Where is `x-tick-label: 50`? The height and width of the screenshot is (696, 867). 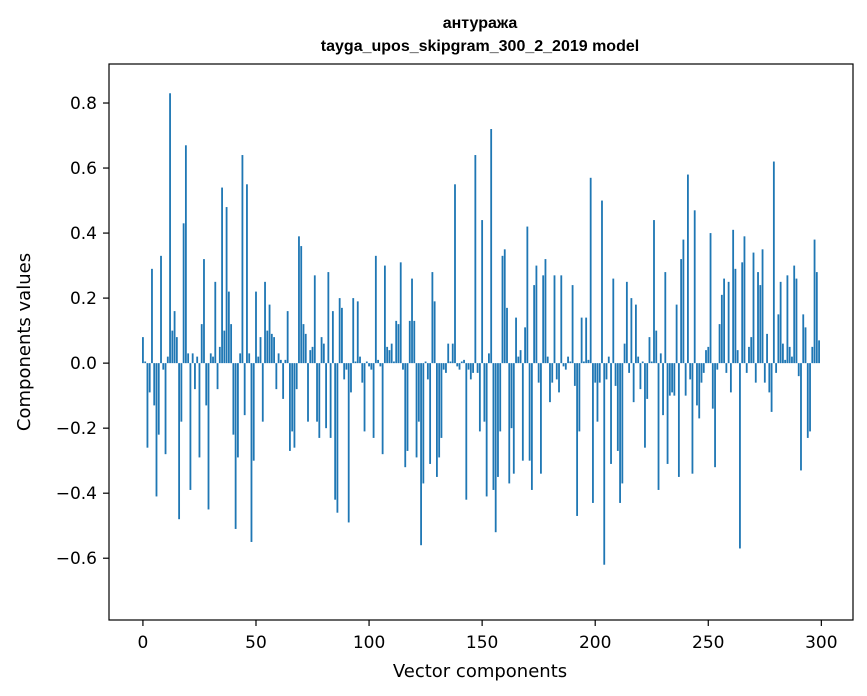
x-tick-label: 50 is located at coordinates (256, 643).